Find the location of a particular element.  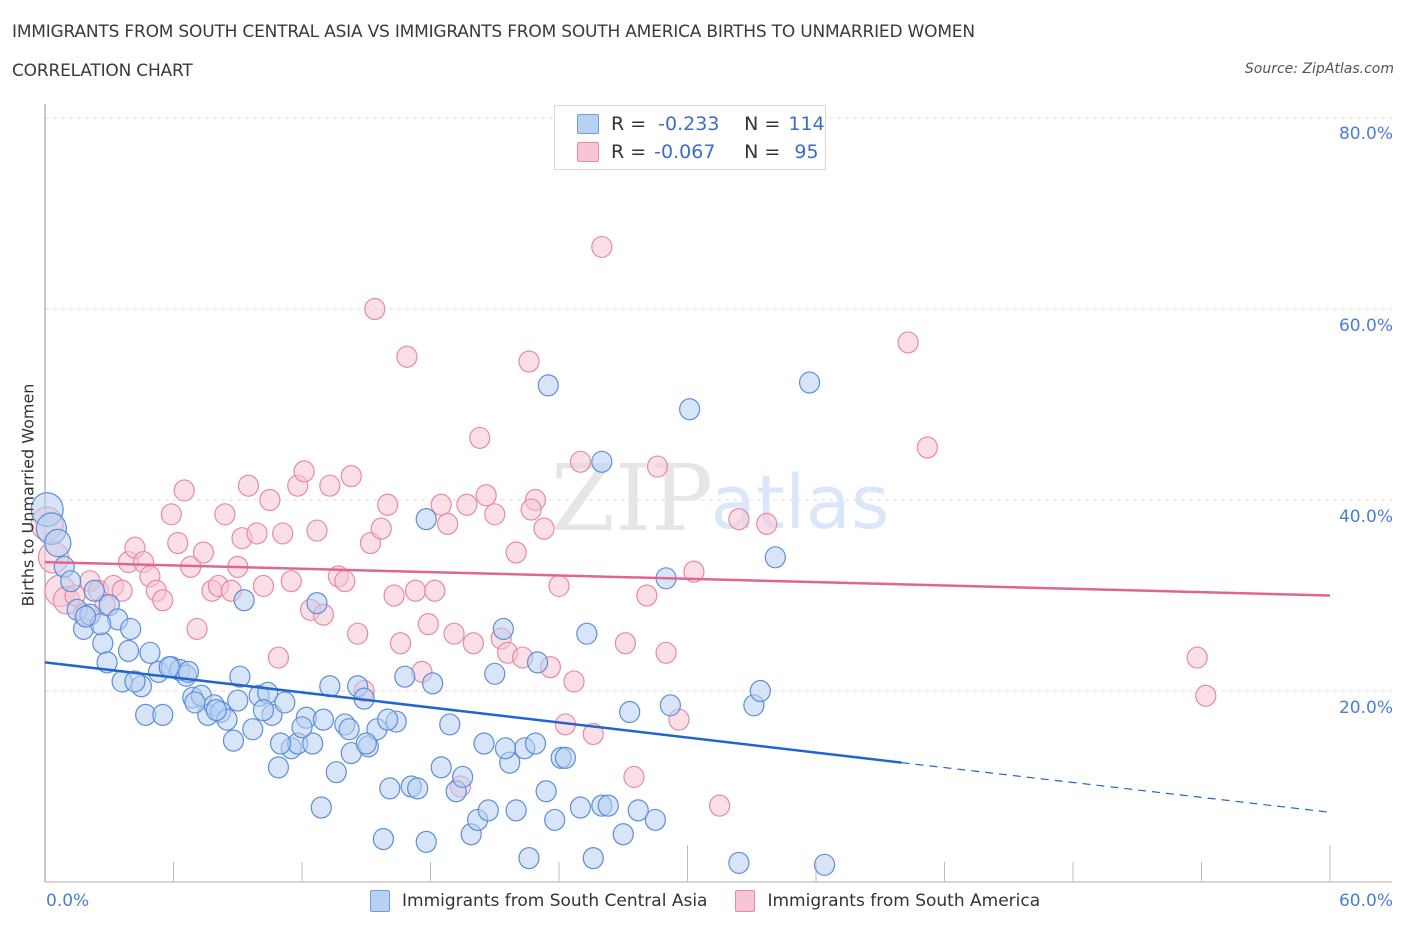

legend-label: Immigrants from South Central Asia is located at coordinates (555, 901).